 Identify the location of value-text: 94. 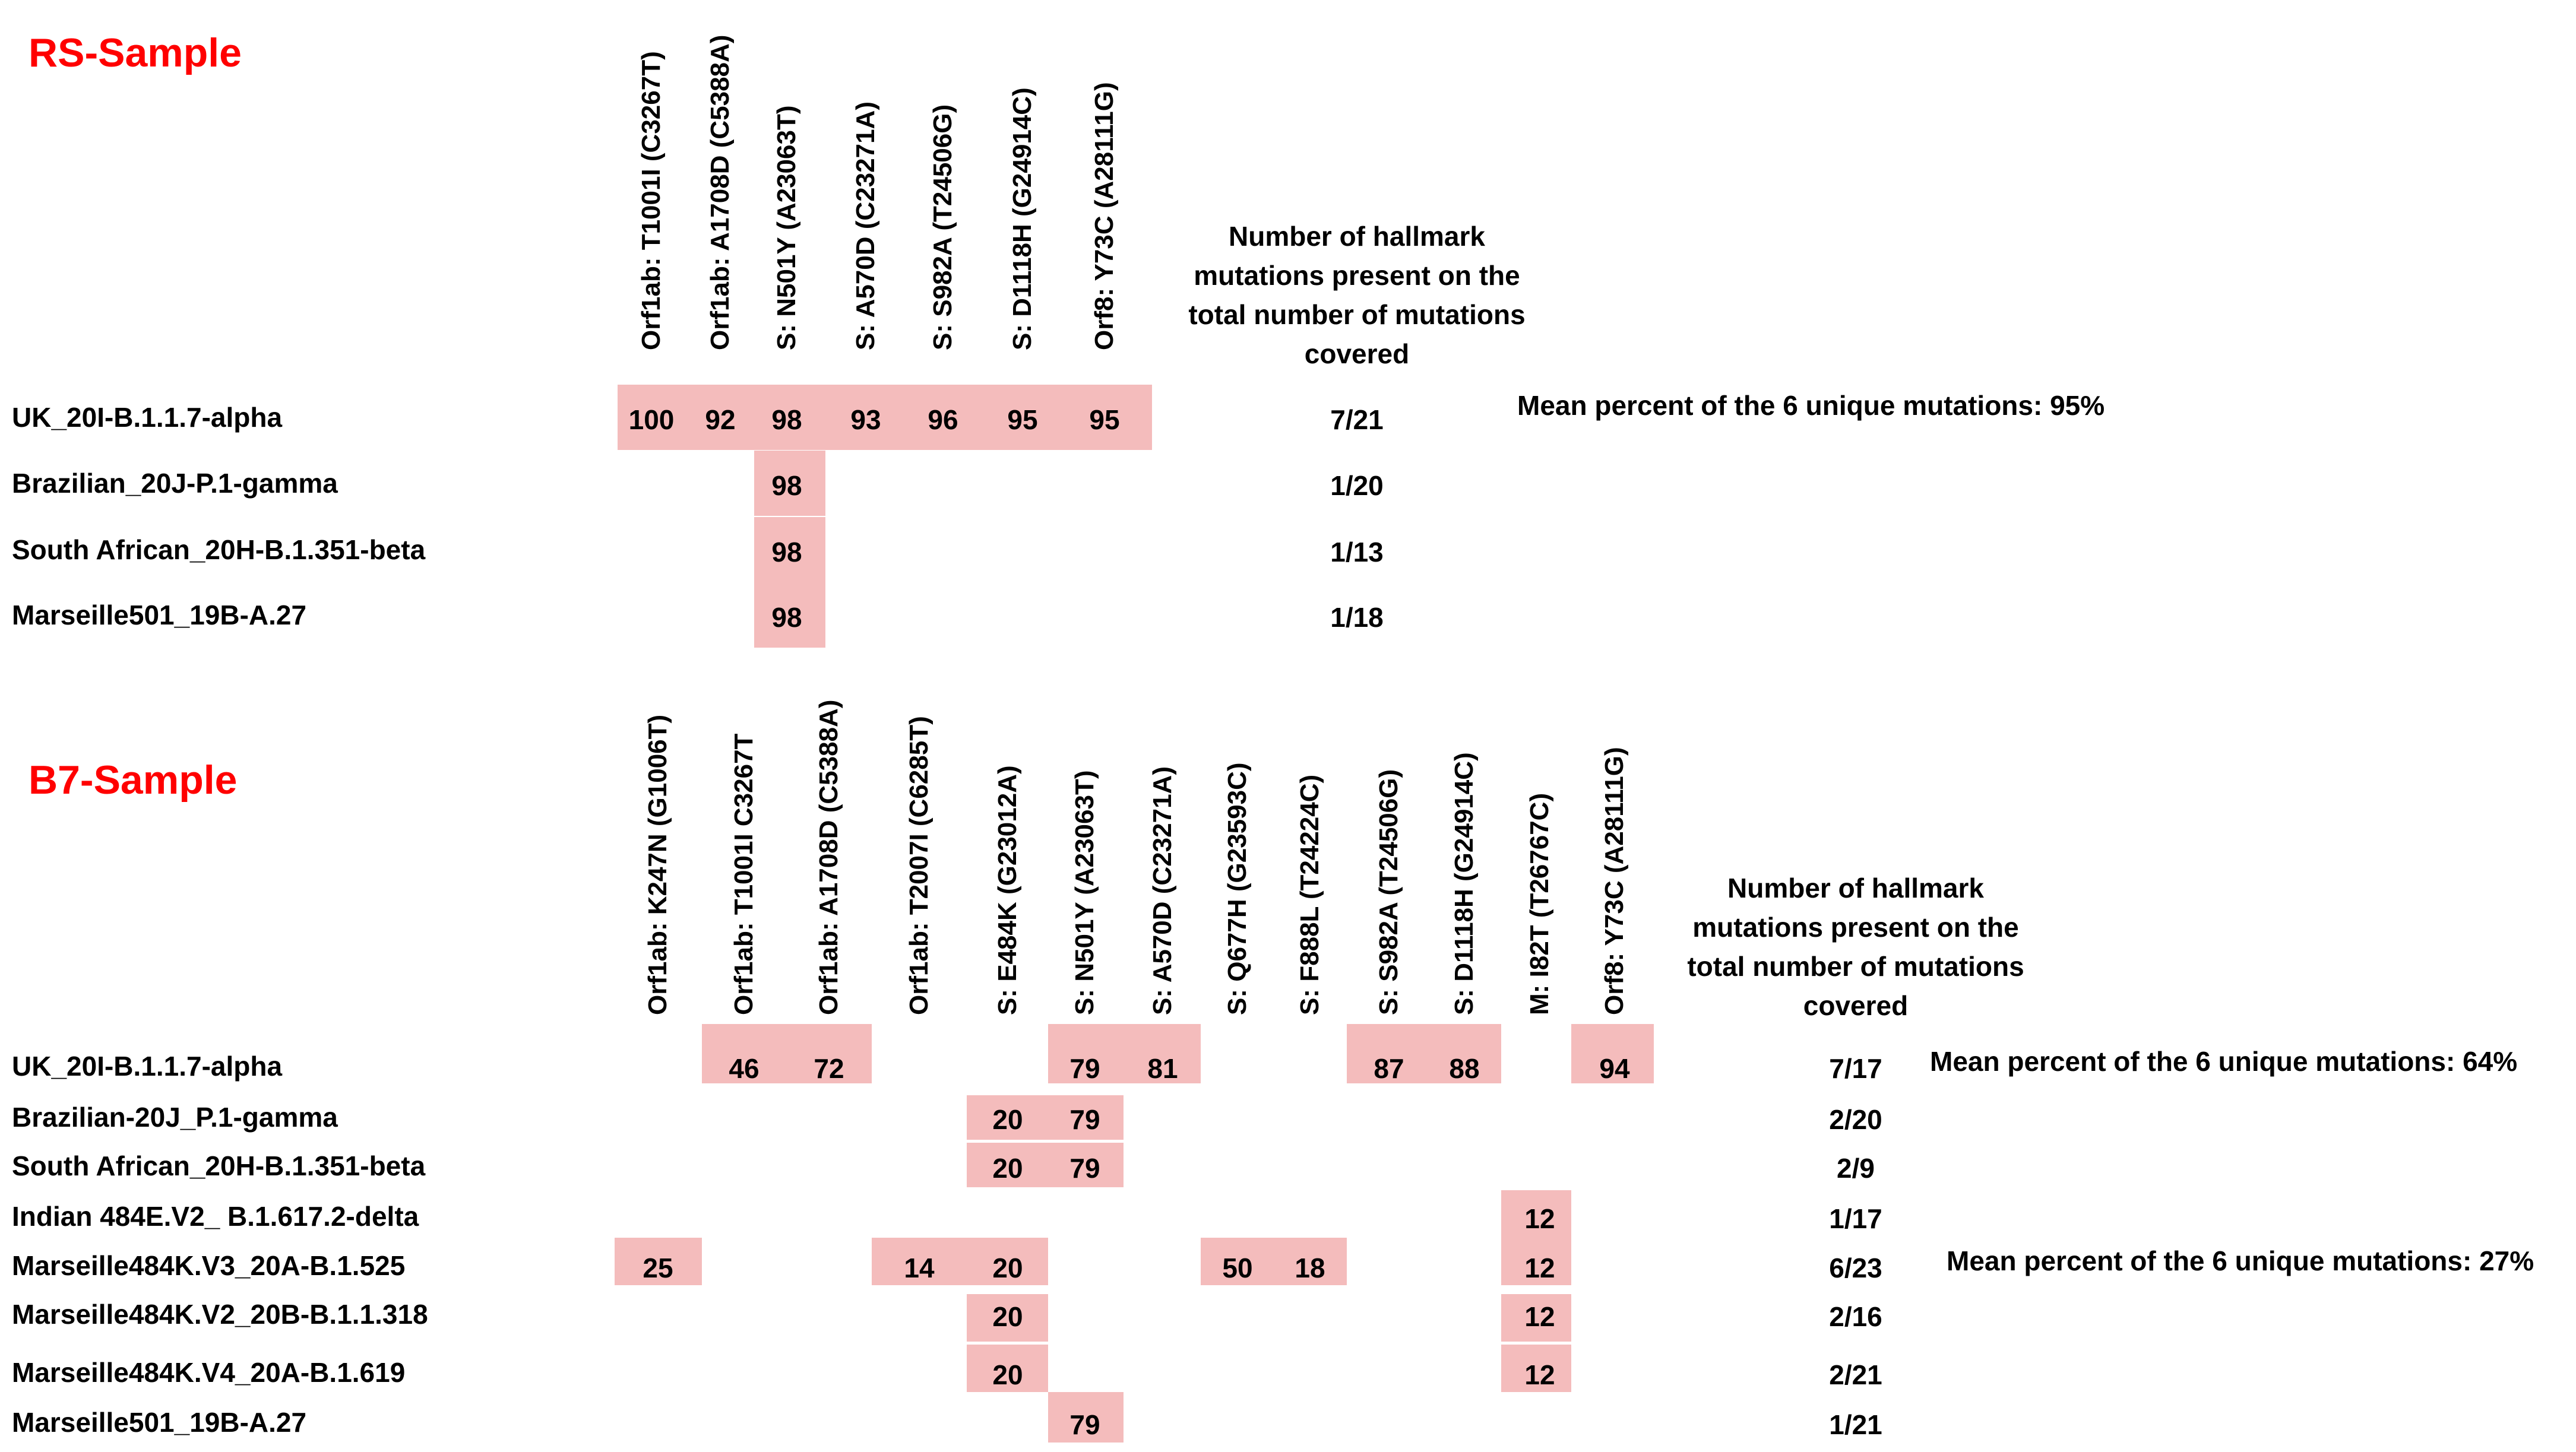
(1614, 1068).